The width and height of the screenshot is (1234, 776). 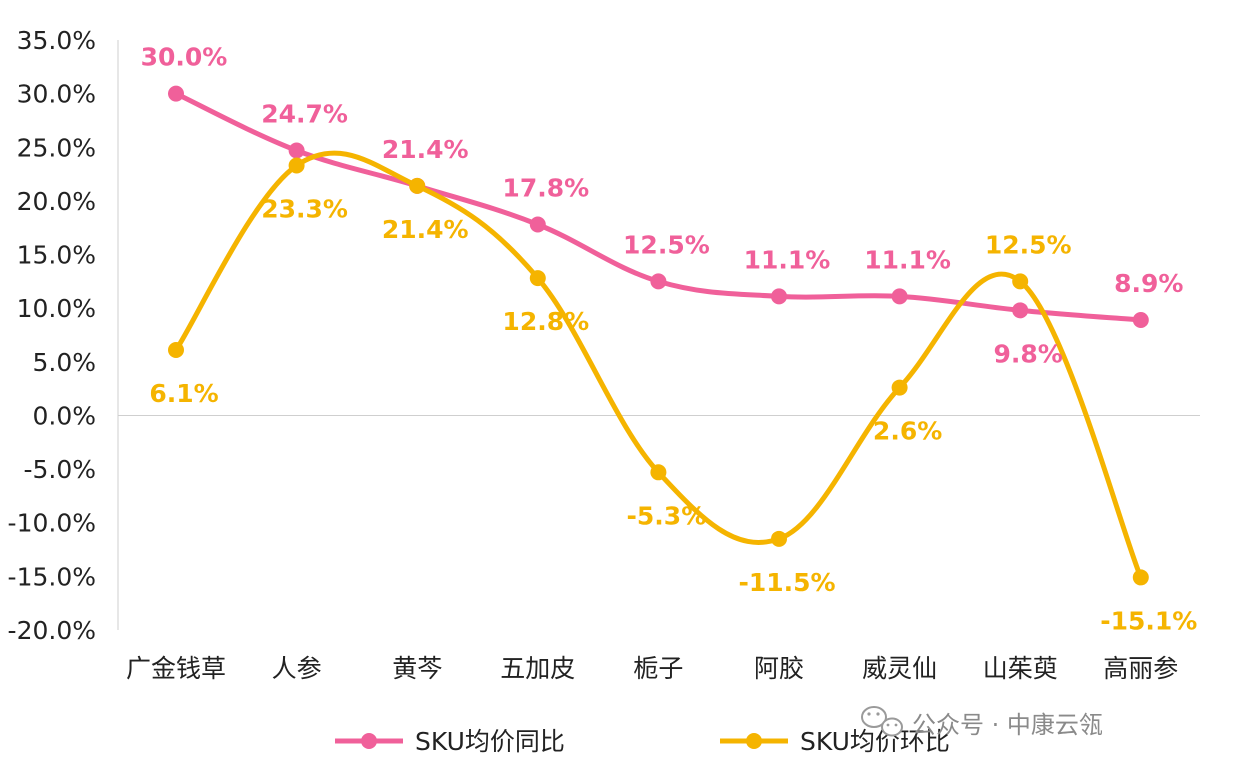 I want to click on y-tick-label: -15.0%, so click(x=52, y=576).